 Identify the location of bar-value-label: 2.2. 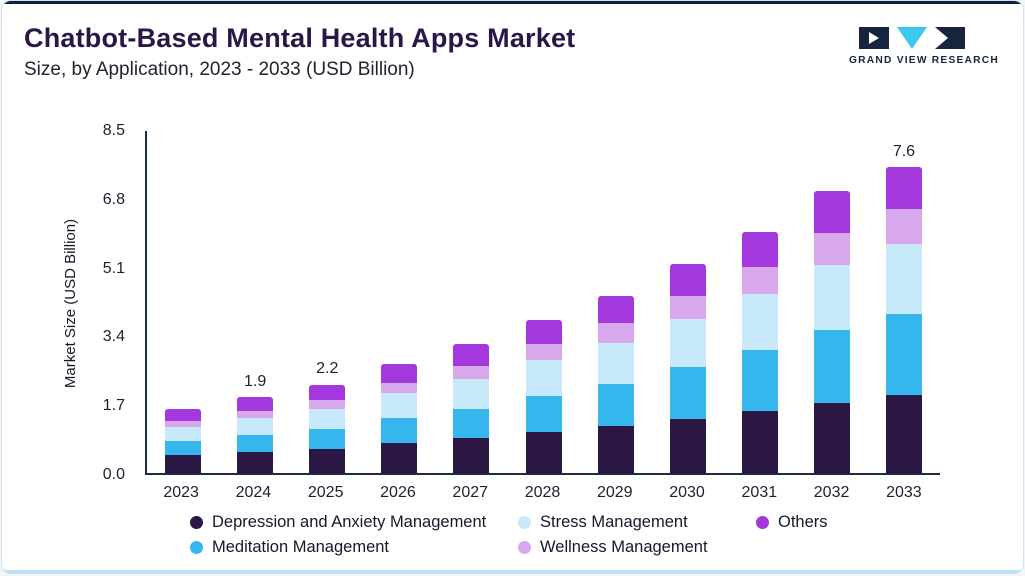
(327, 369).